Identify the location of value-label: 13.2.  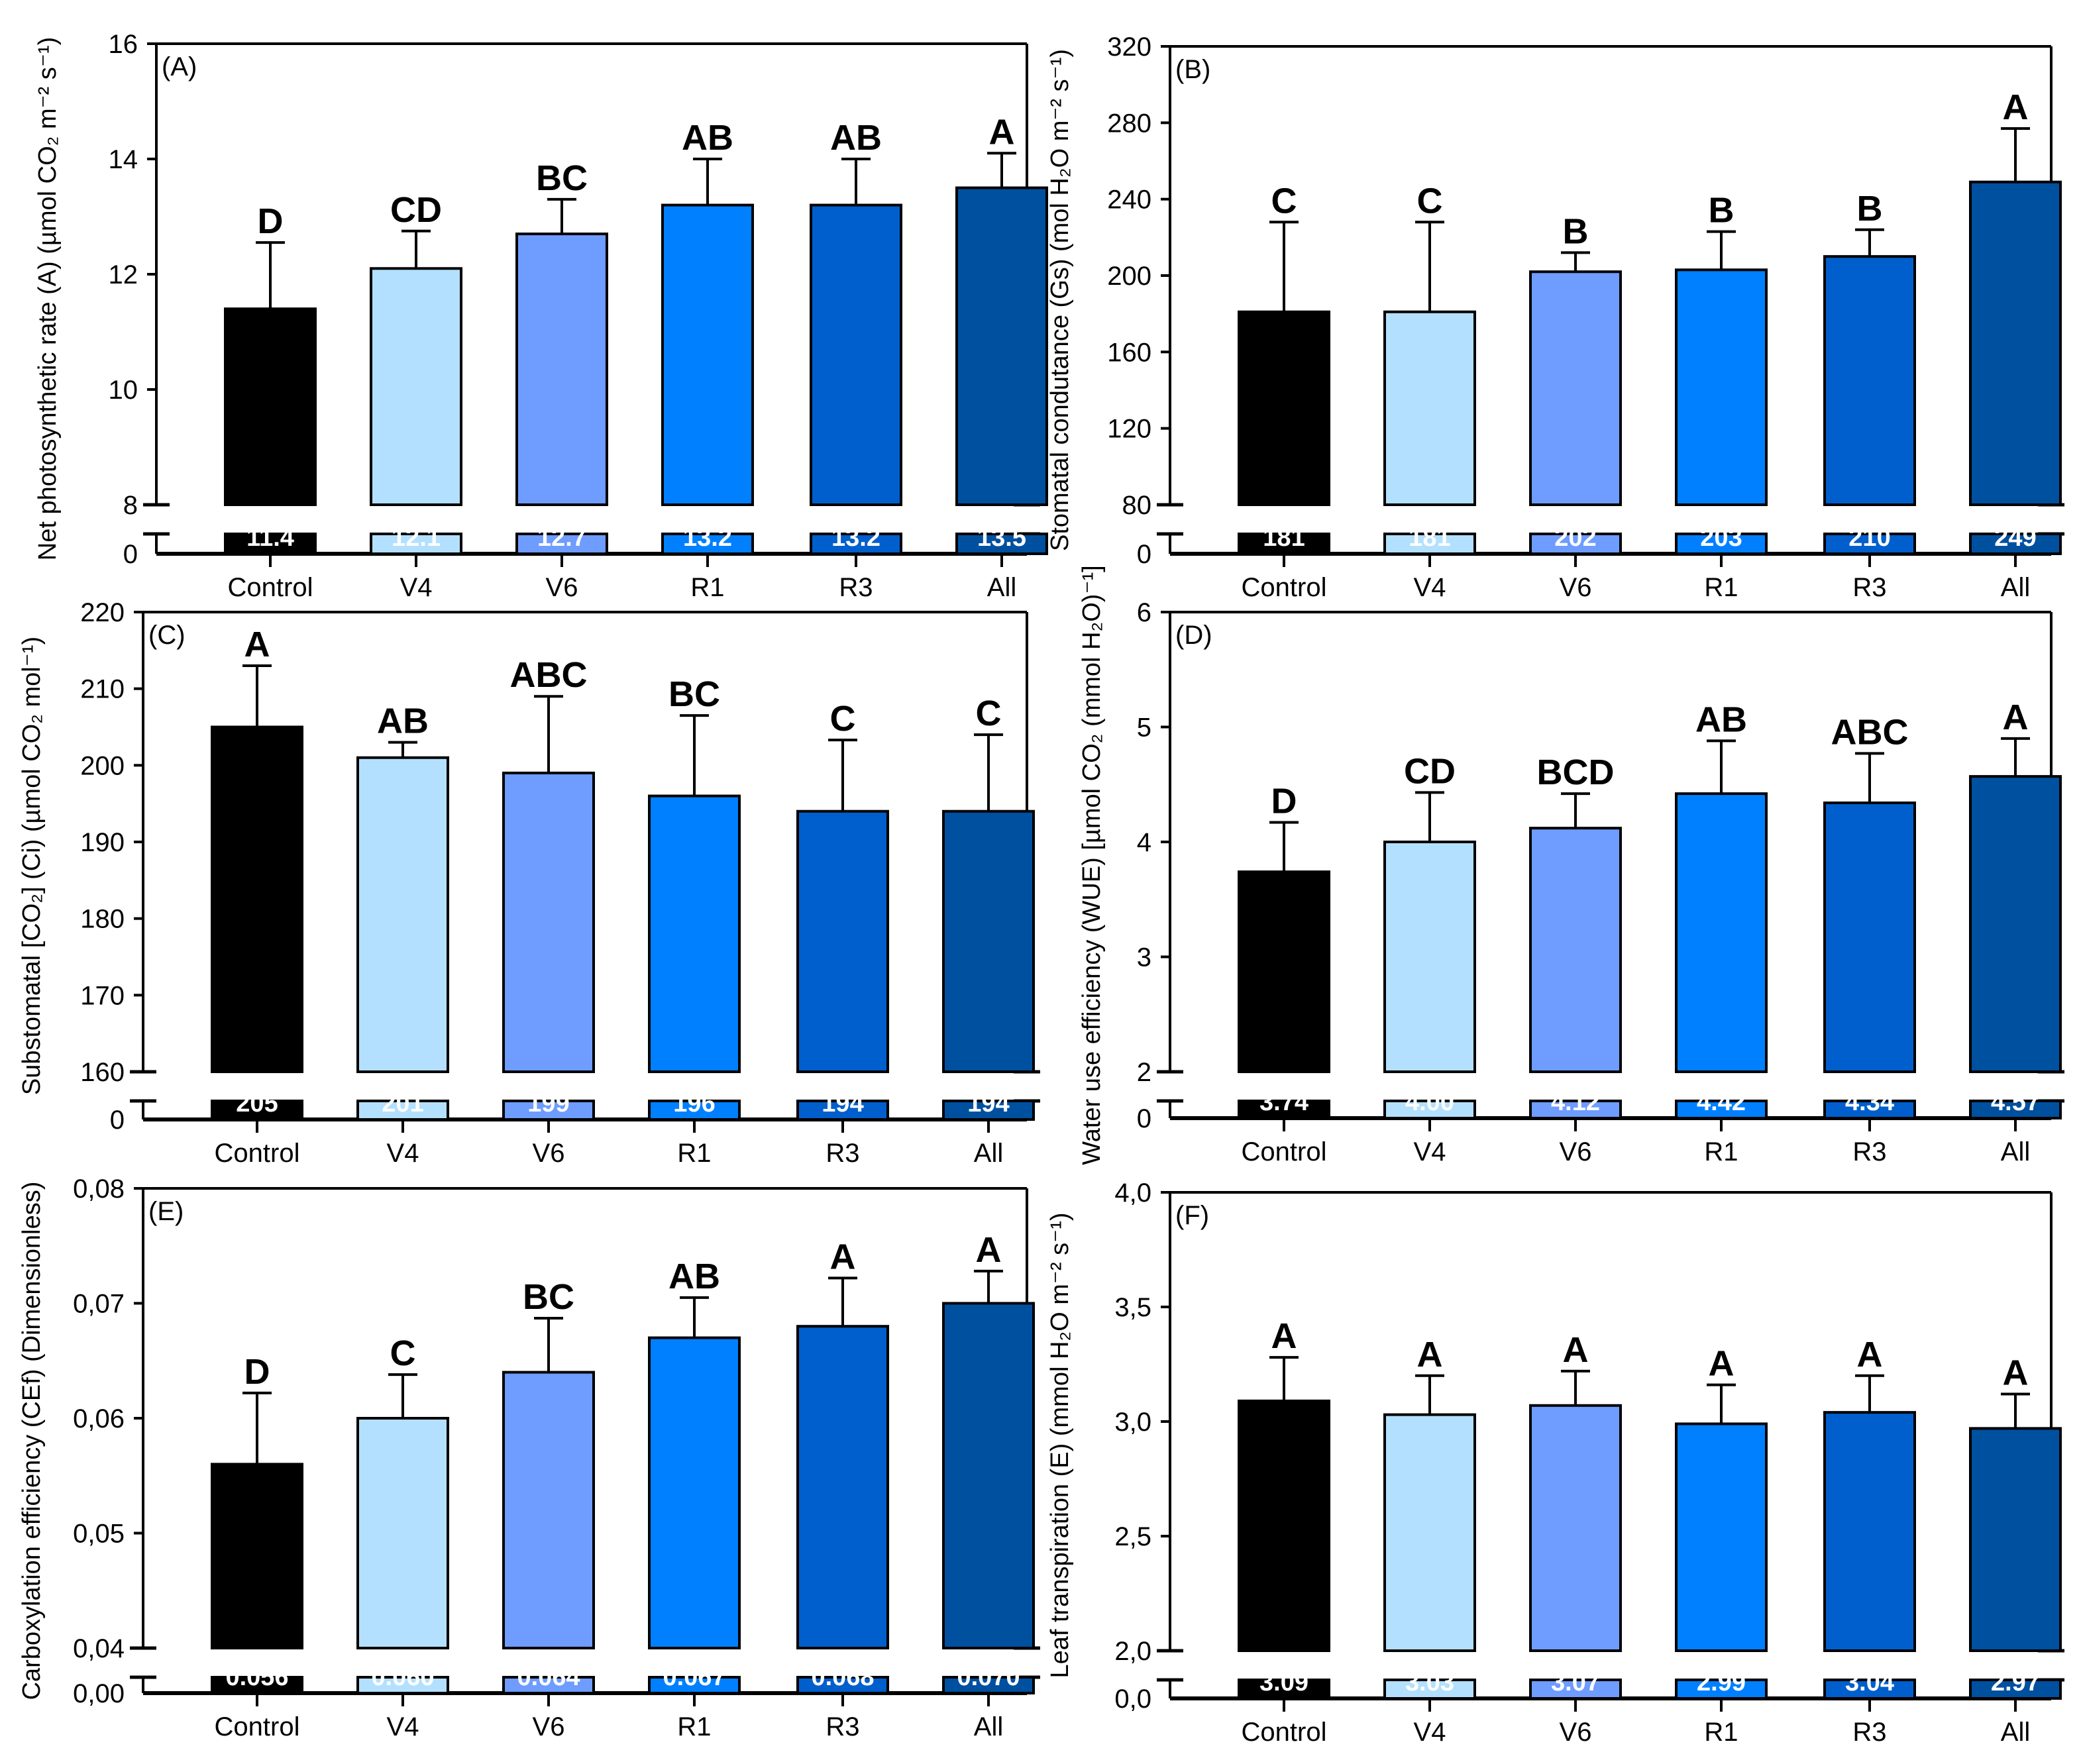
(707, 538).